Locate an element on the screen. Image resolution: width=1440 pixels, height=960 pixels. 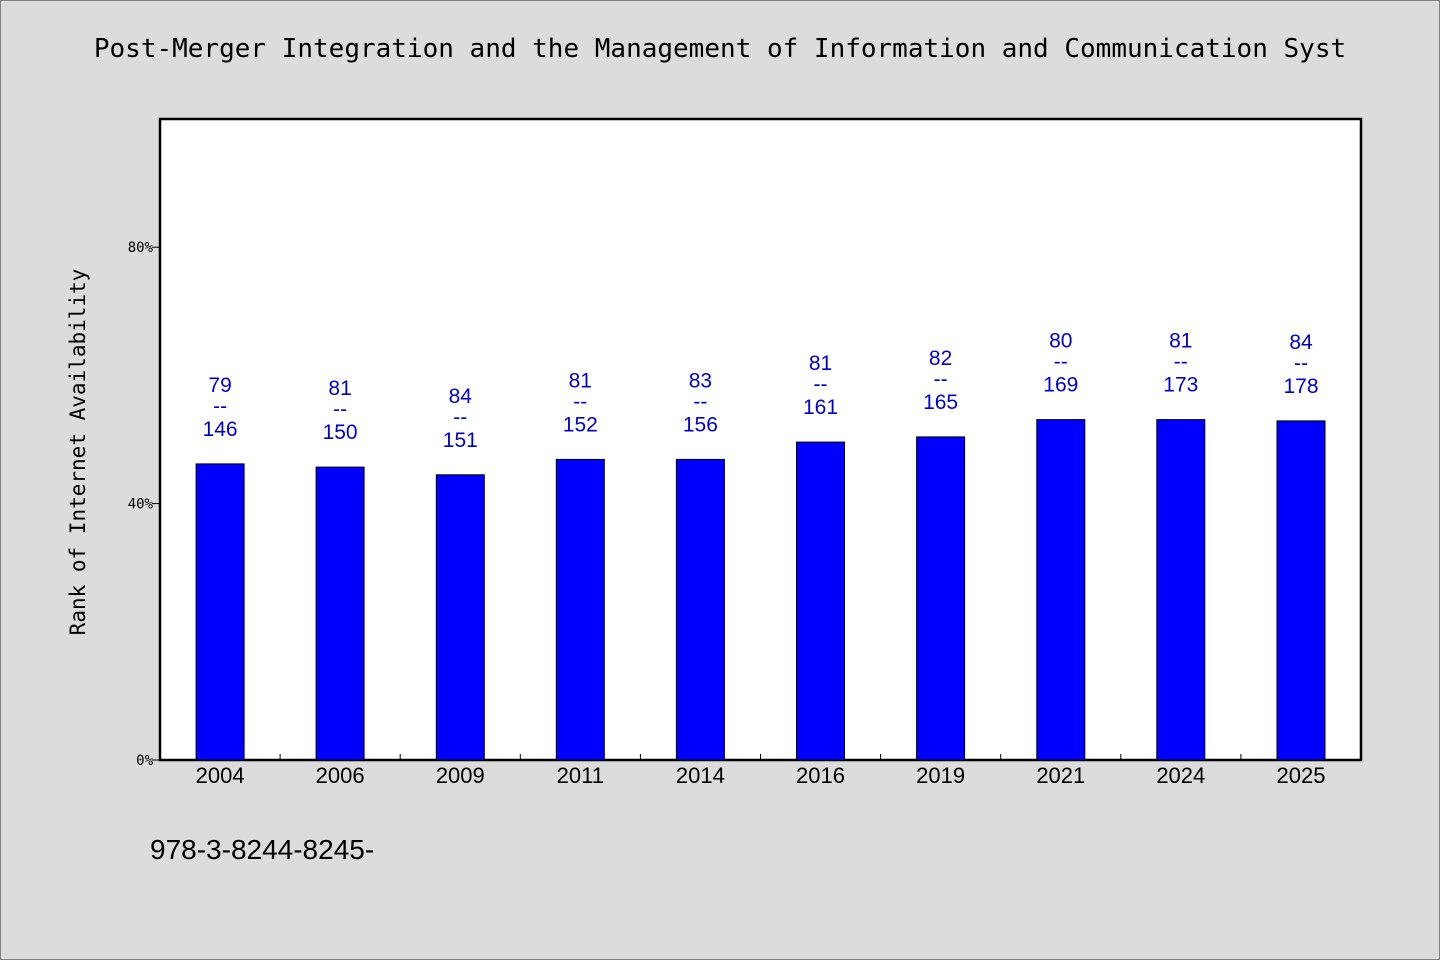
bar-2025 is located at coordinates (1301, 590).